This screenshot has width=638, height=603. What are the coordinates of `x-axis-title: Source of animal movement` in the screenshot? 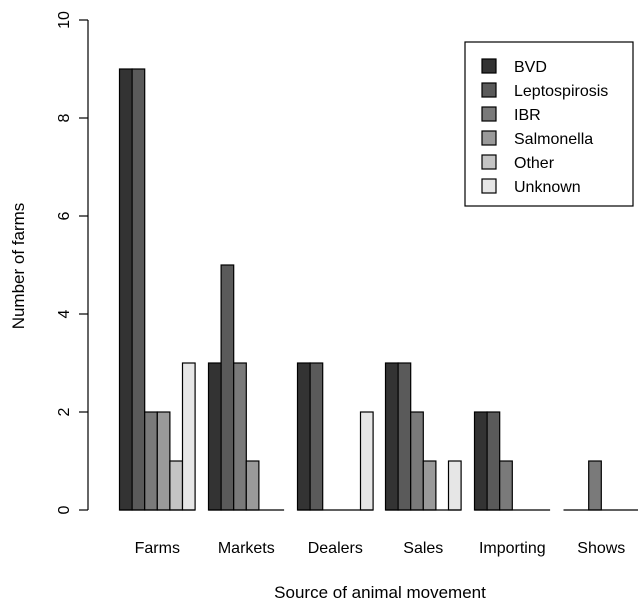 It's located at (380, 592).